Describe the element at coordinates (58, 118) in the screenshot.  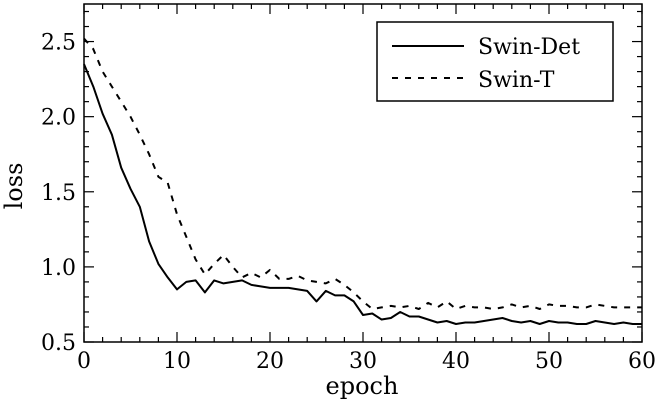
I see `y-tick-label: 2.0` at that location.